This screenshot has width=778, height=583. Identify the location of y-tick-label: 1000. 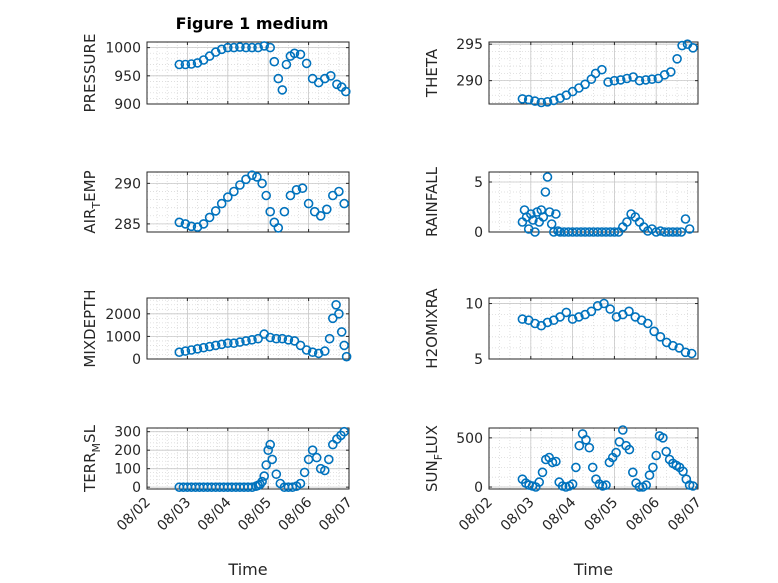
(123, 49).